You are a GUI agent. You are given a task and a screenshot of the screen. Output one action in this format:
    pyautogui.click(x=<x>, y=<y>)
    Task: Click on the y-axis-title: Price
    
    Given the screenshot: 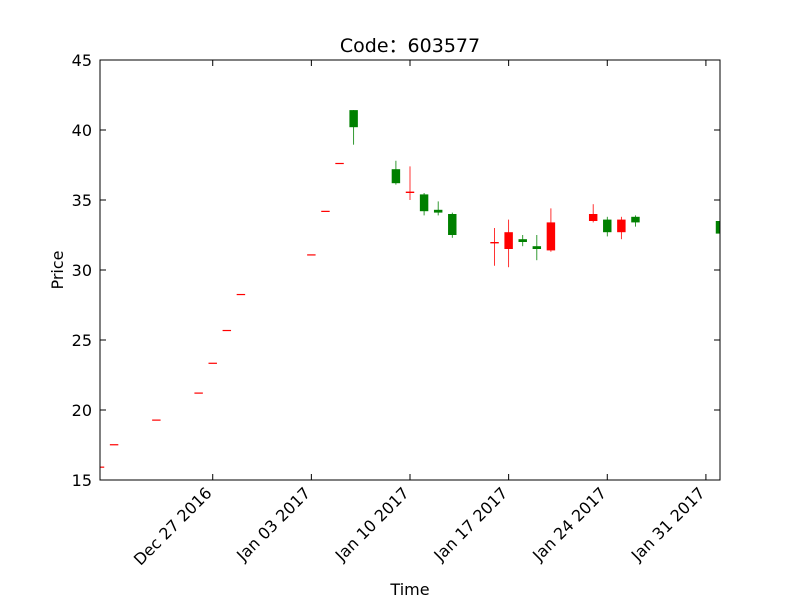 What is the action you would take?
    pyautogui.click(x=57, y=269)
    